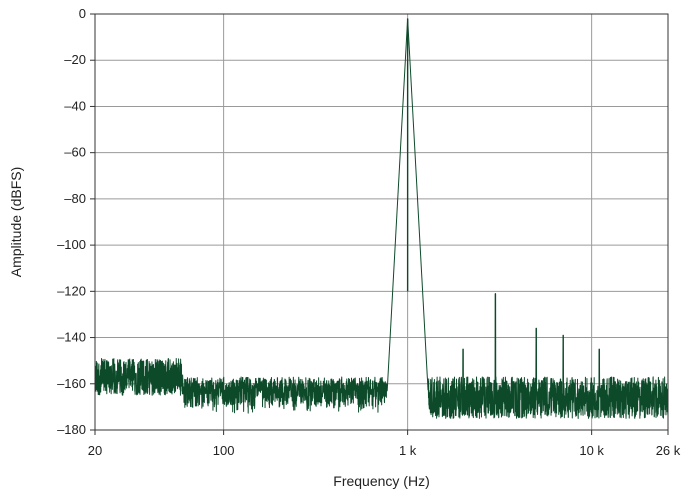 The image size is (688, 495). Describe the element at coordinates (75, 105) in the screenshot. I see `y-tick-label: –40` at that location.